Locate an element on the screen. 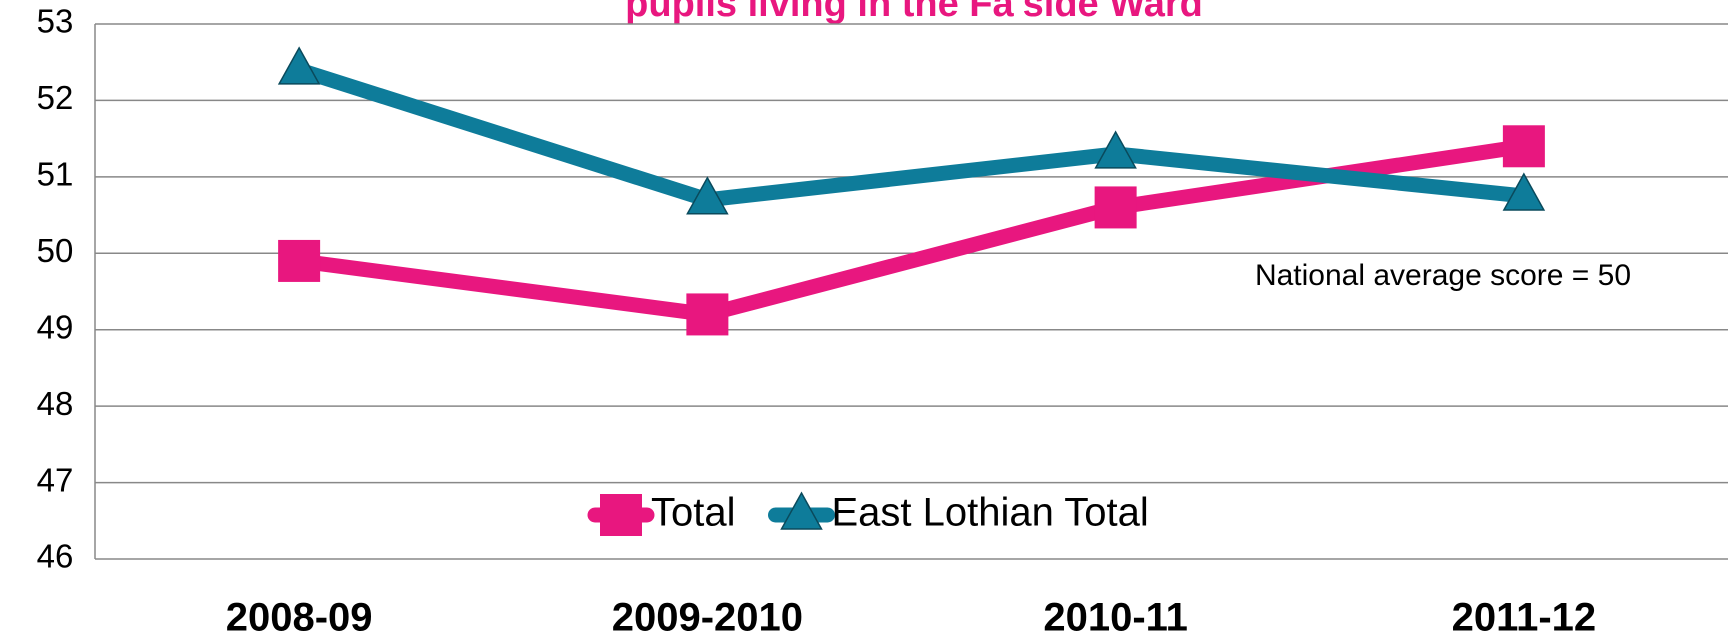 Image resolution: width=1728 pixels, height=639 pixels. legend-label: Total is located at coordinates (693, 513).